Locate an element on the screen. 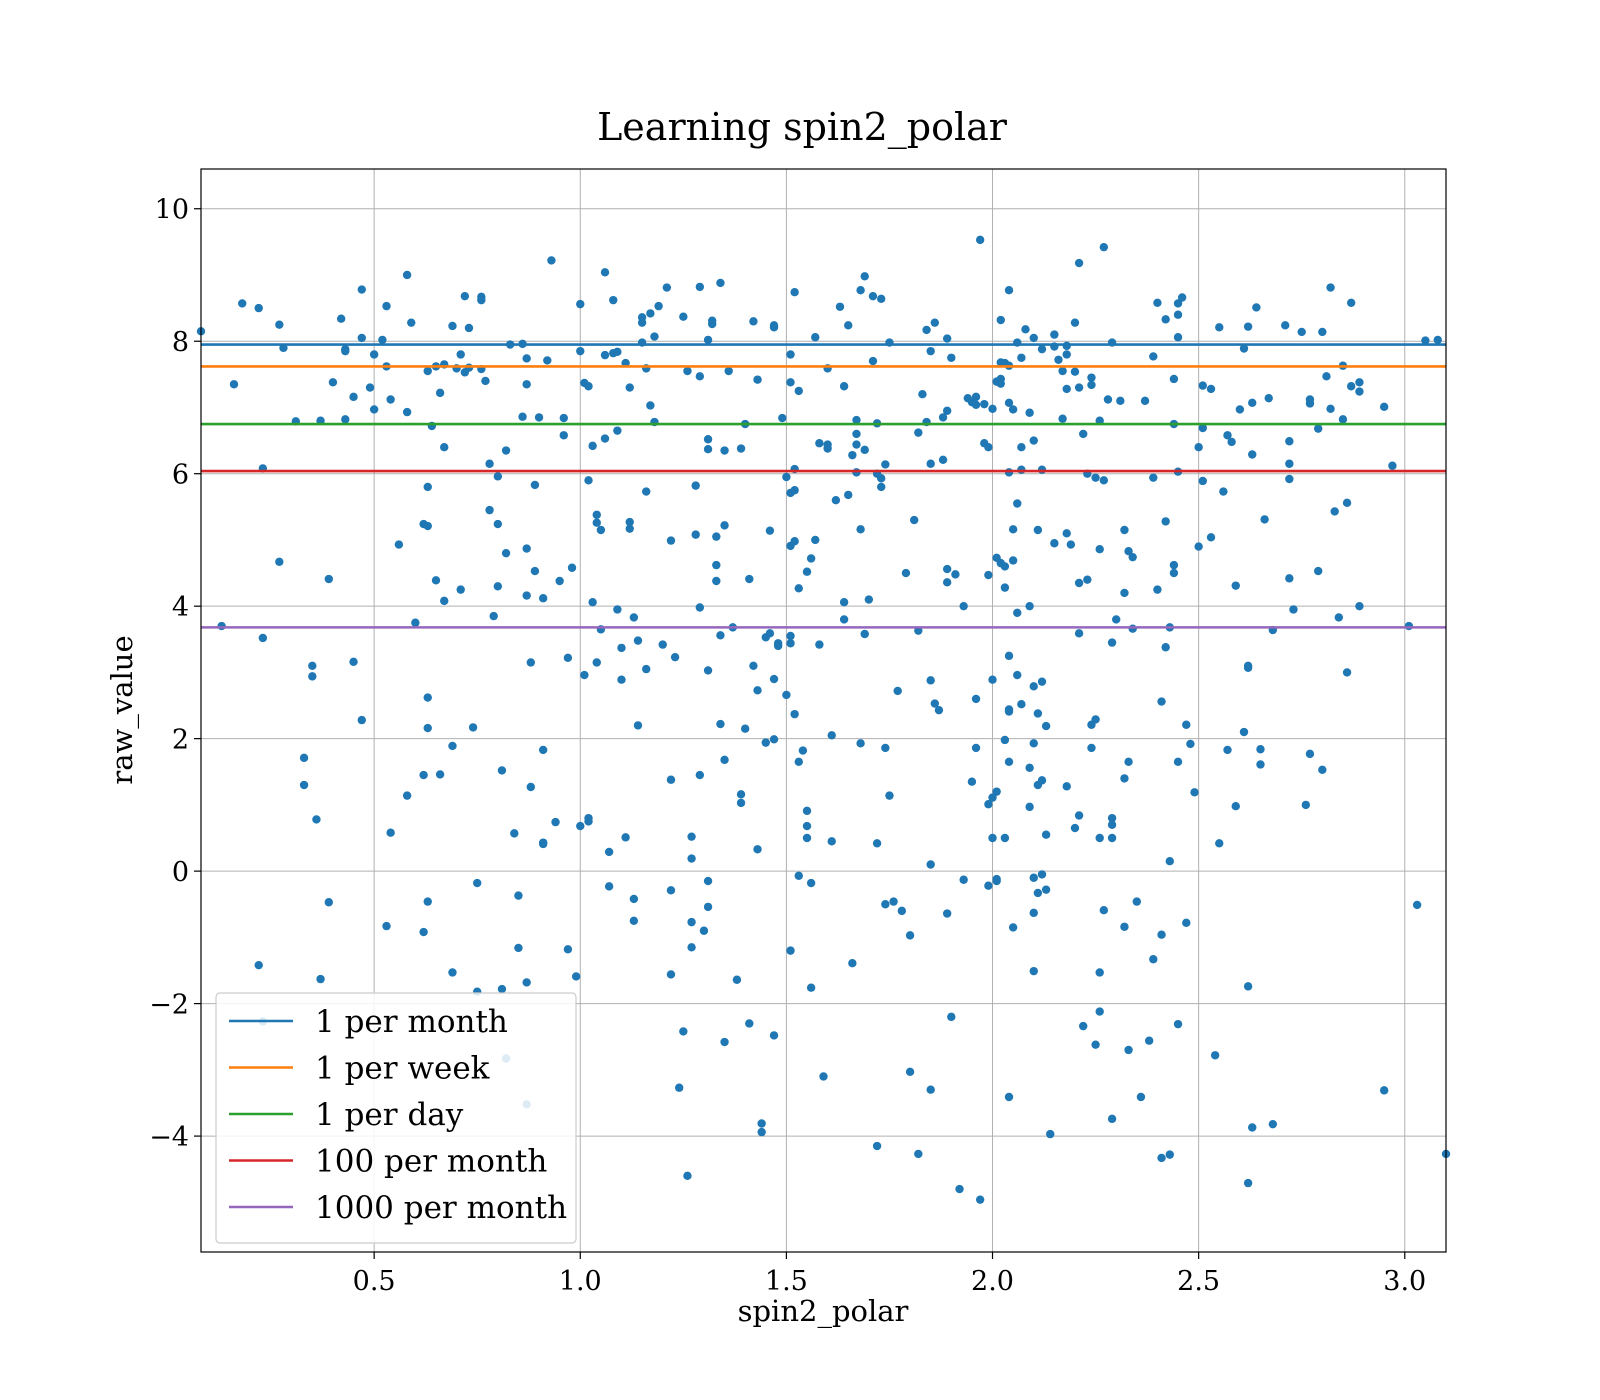 The image size is (1600, 1400). y-tick-label: 6 is located at coordinates (180, 475).